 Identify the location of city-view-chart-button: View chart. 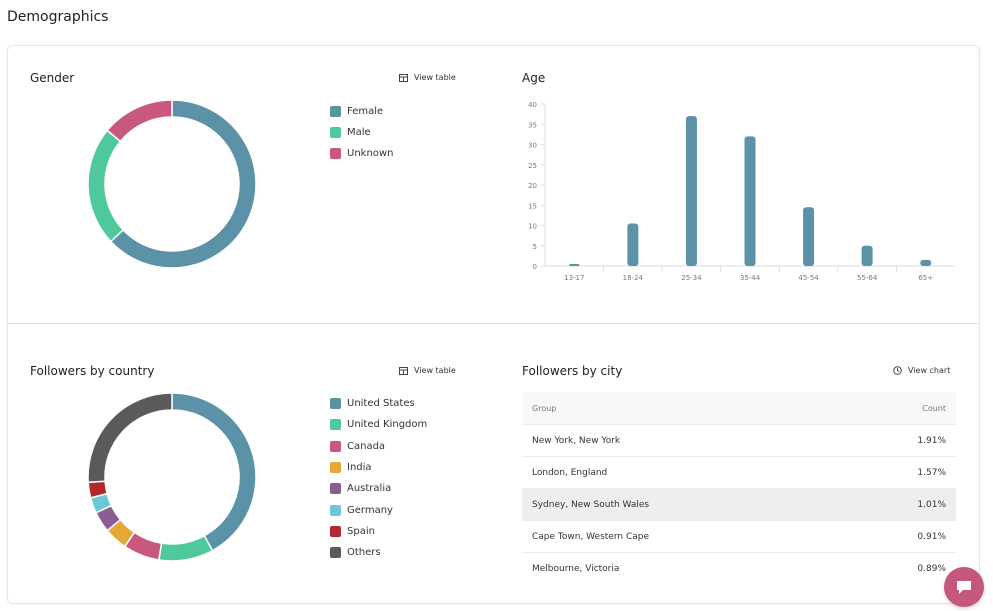
(921, 370).